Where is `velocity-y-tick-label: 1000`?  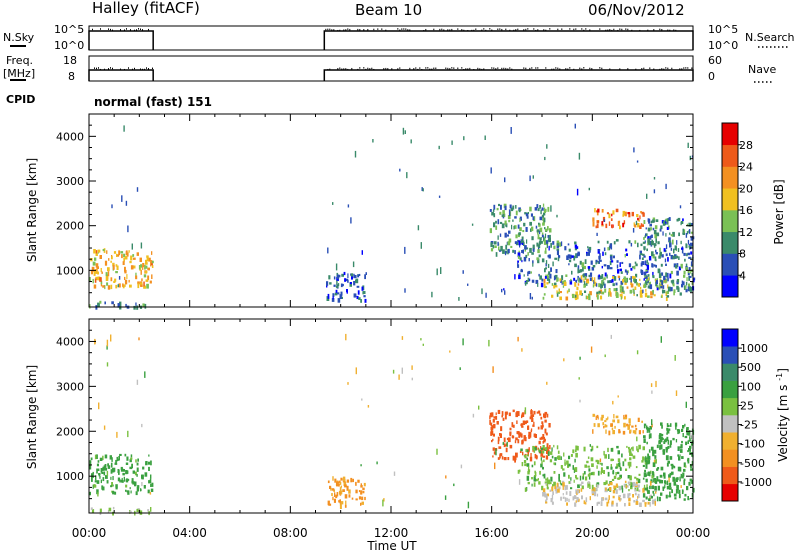
velocity-y-tick-label: 1000 is located at coordinates (70, 476).